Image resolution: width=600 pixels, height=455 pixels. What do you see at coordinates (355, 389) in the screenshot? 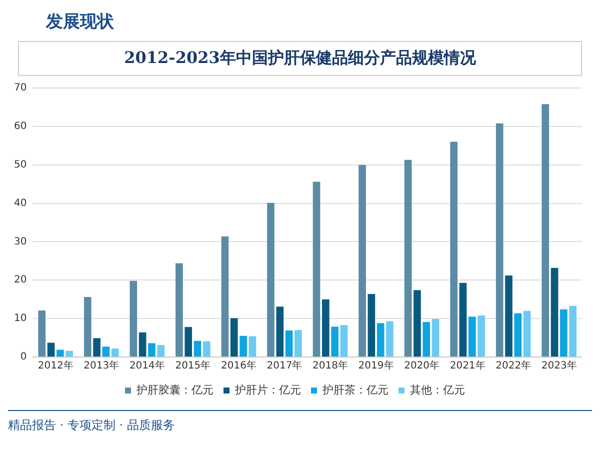
I see `legend-label: 护肝茶：亿元` at bounding box center [355, 389].